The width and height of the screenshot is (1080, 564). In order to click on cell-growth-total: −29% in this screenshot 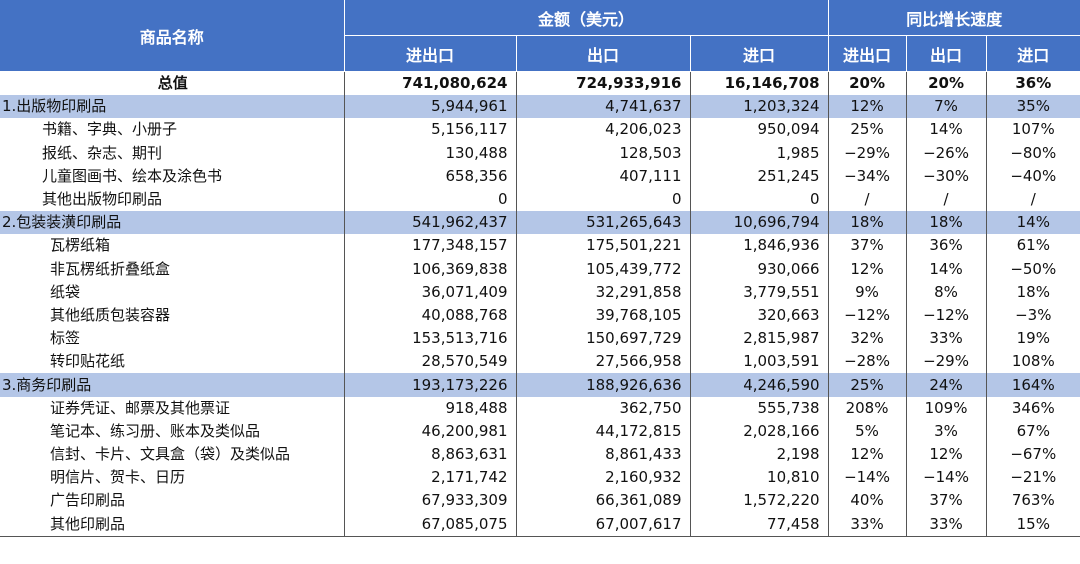, I will do `click(867, 153)`.